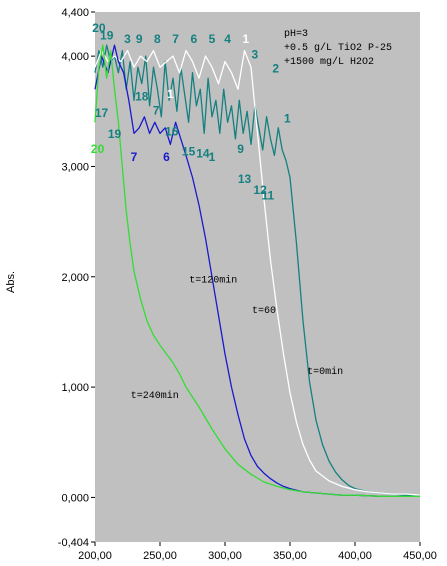 The width and height of the screenshot is (447, 566). What do you see at coordinates (75, 498) in the screenshot?
I see `y-tick-label: 0,000` at bounding box center [75, 498].